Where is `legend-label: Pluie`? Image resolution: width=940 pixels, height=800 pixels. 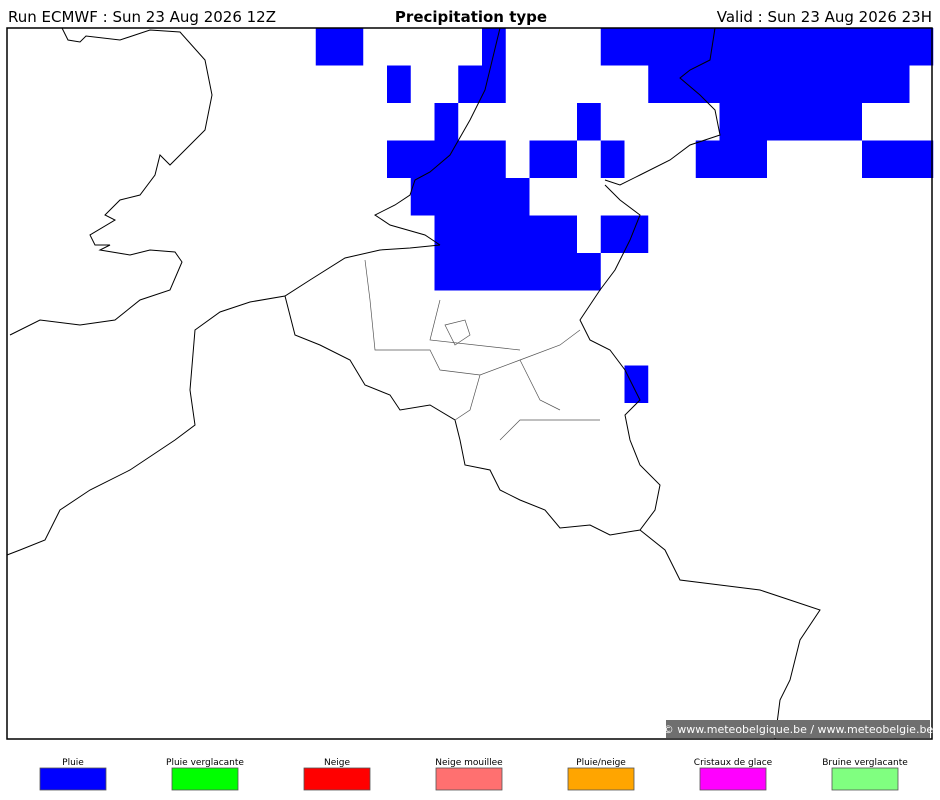
legend-label: Pluie is located at coordinates (73, 763).